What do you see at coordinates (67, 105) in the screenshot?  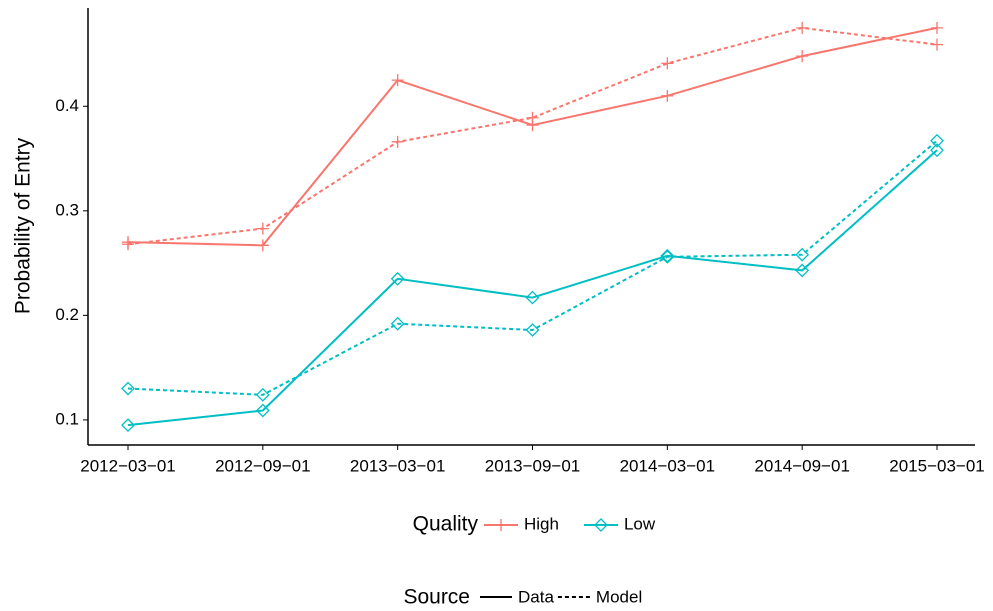 I see `y-tick-label: 0.4` at bounding box center [67, 105].